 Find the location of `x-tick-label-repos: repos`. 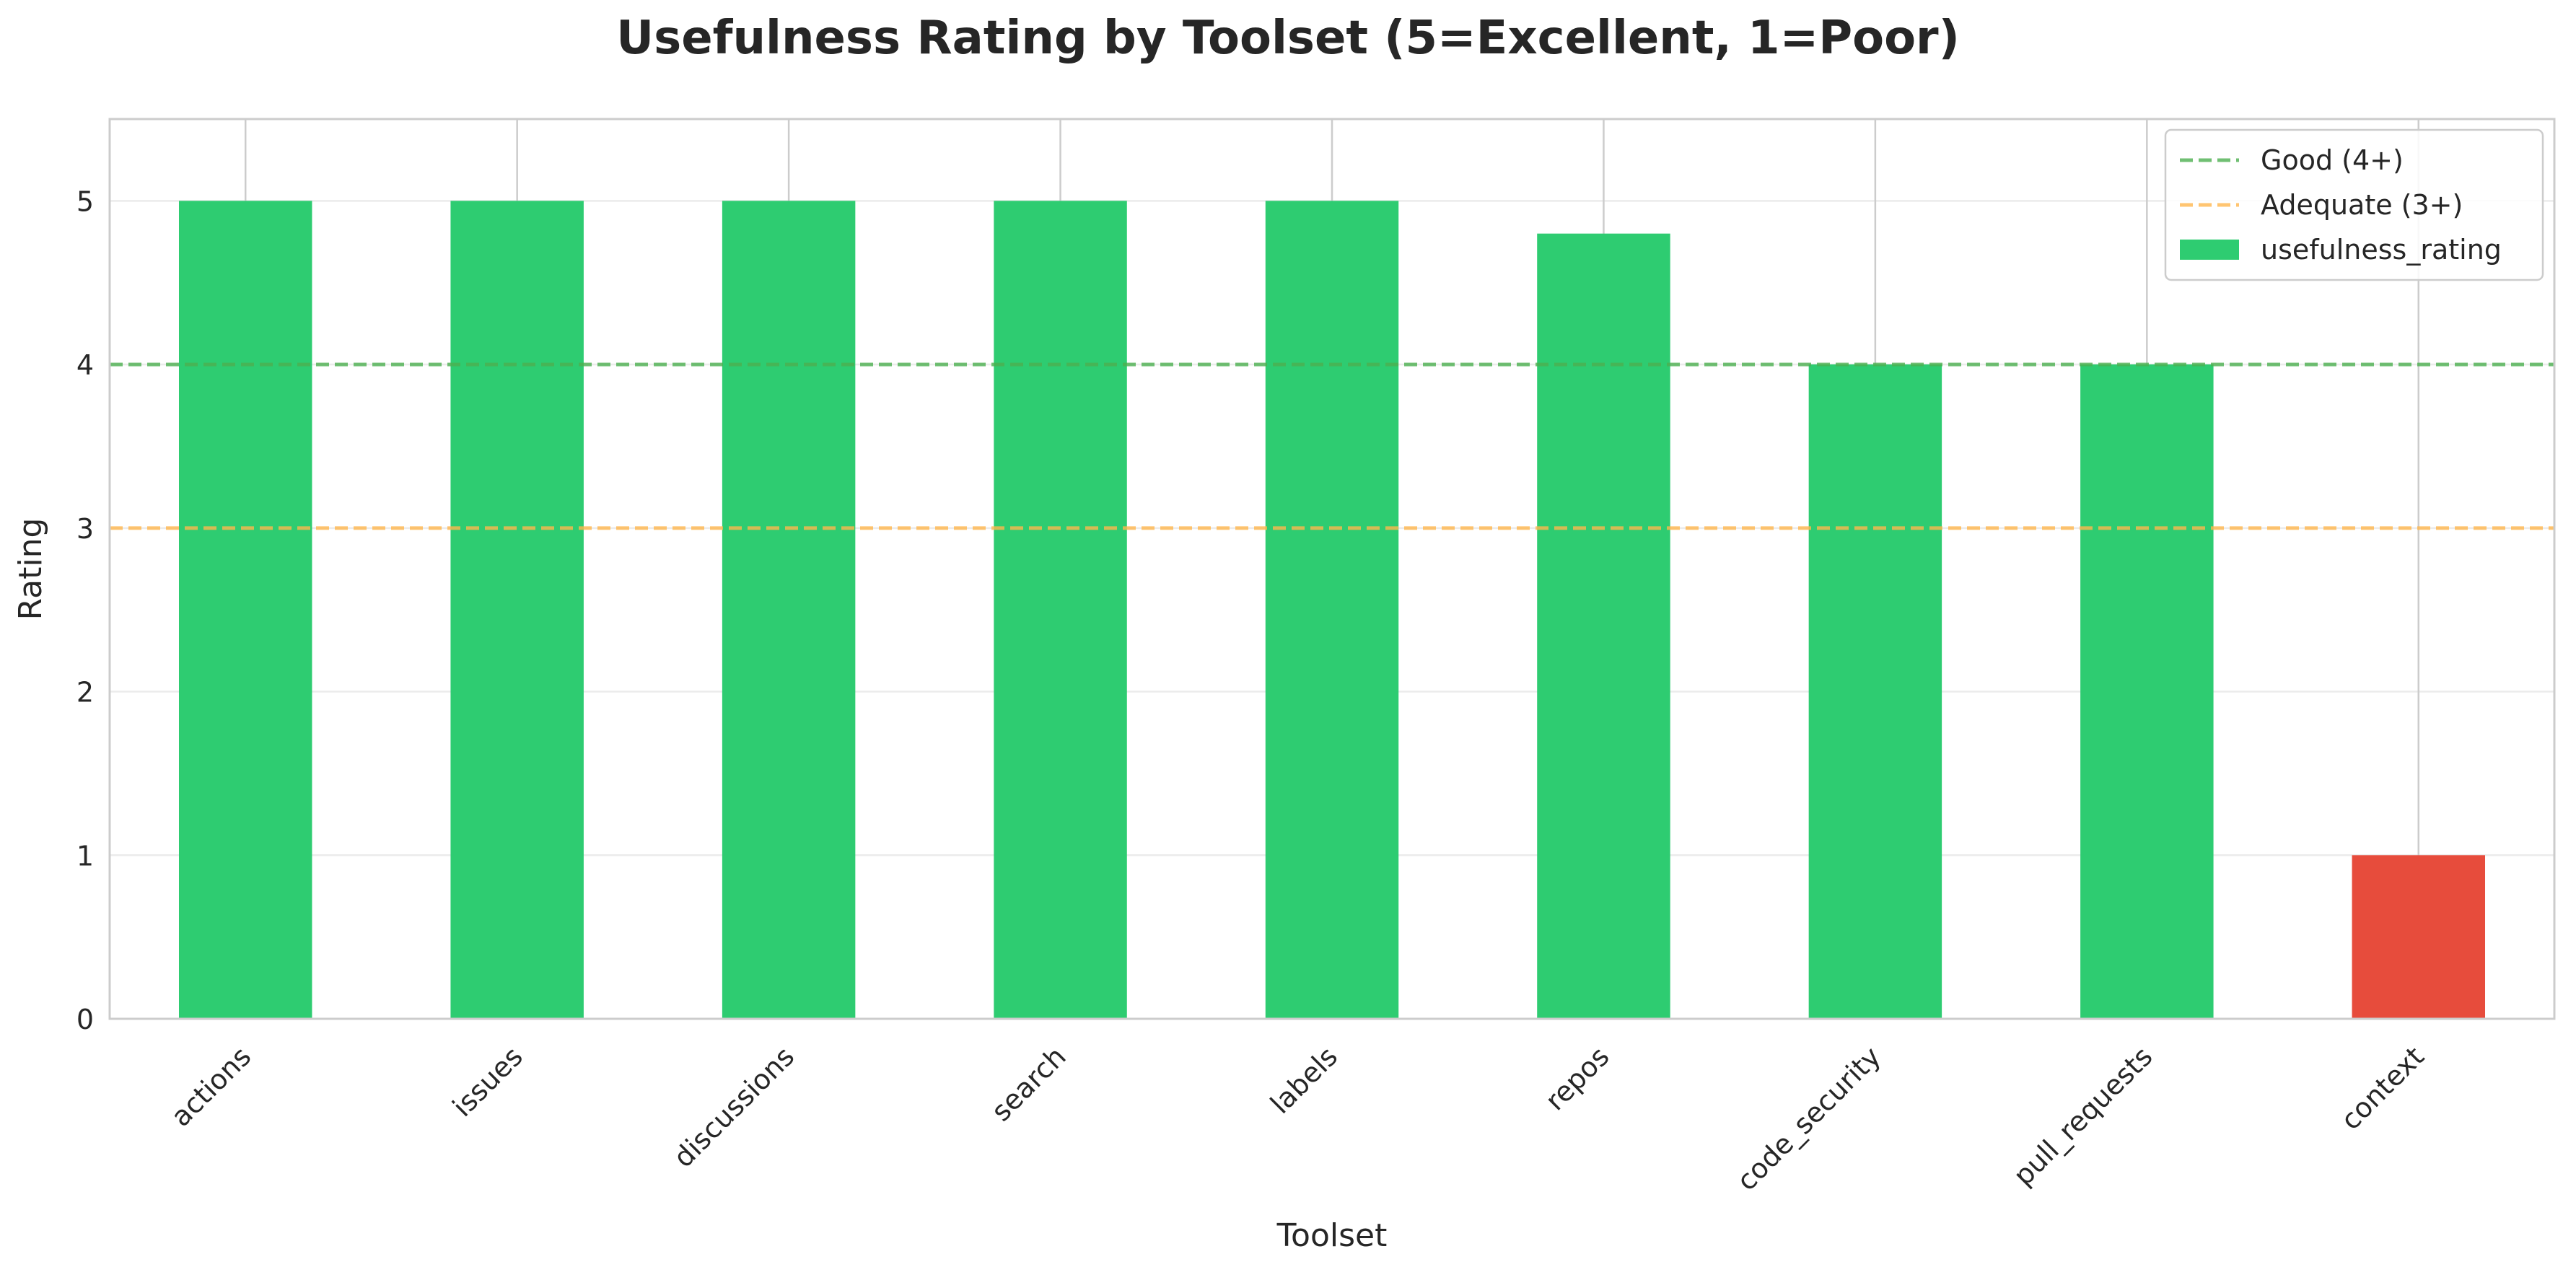

x-tick-label-repos: repos is located at coordinates (1578, 1078).